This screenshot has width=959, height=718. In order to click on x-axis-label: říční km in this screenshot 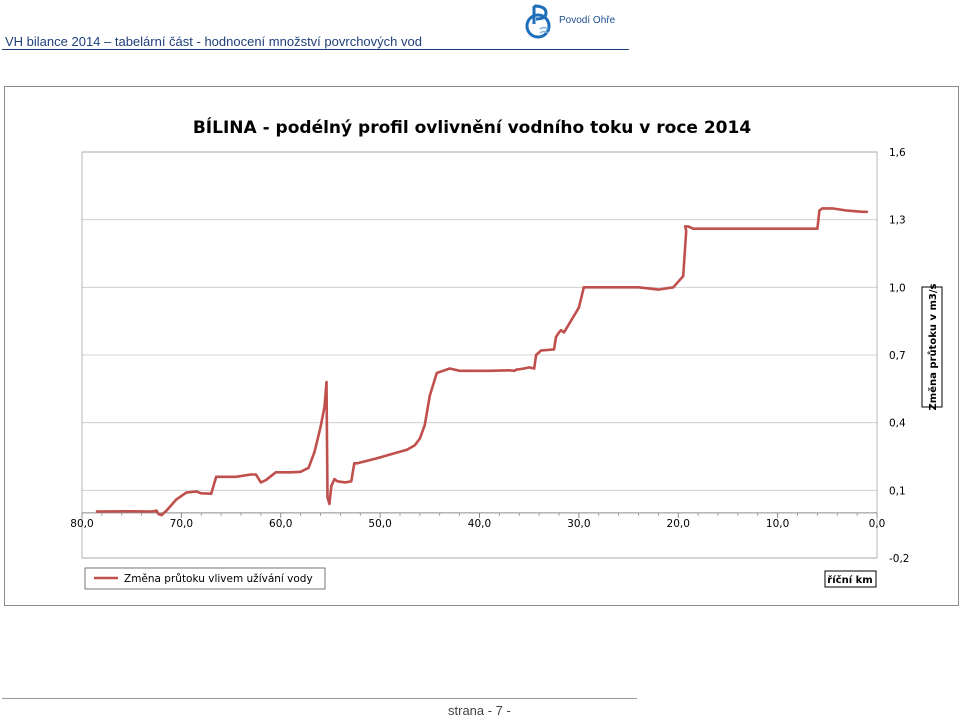, I will do `click(849, 580)`.